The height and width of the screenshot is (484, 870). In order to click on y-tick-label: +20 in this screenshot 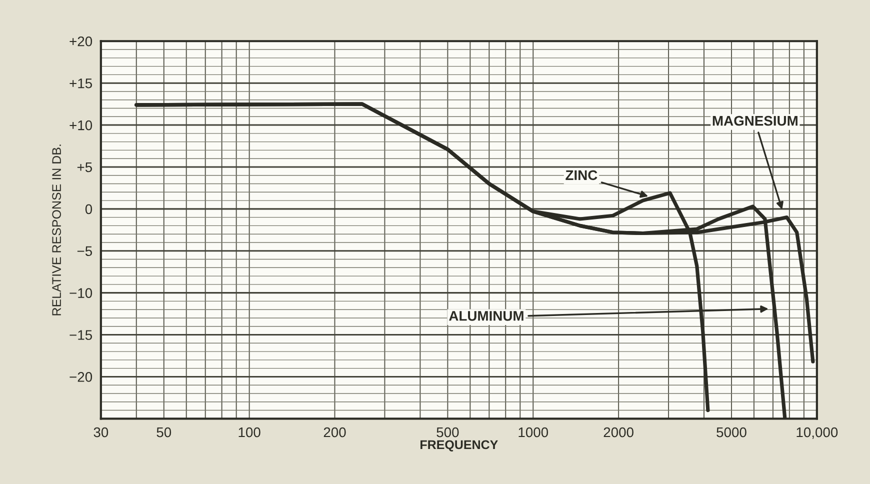, I will do `click(81, 41)`.